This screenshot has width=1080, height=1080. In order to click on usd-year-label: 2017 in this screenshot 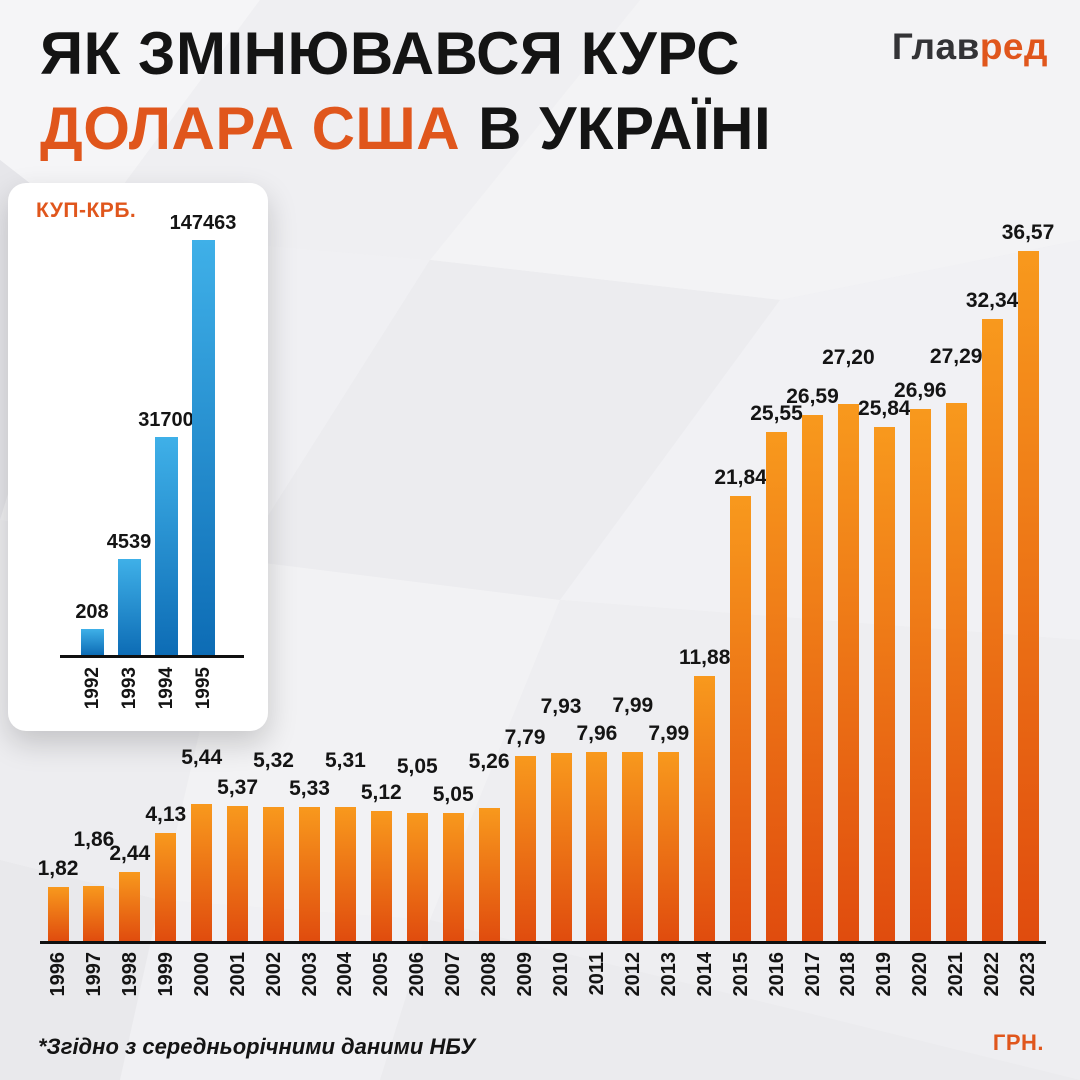, I will do `click(812, 974)`.